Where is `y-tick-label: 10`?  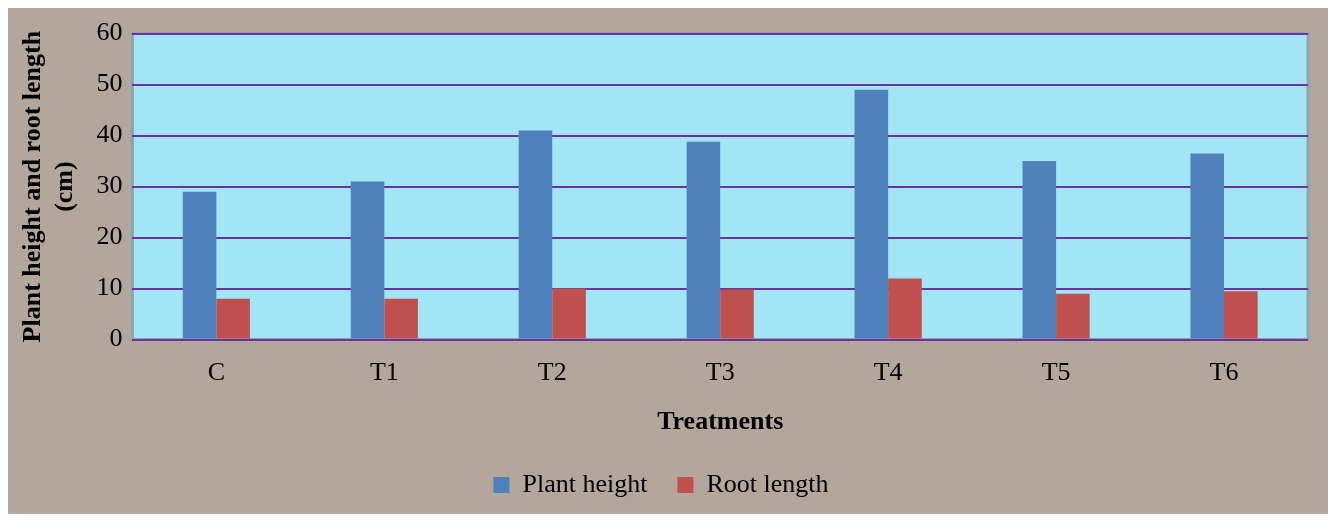 y-tick-label: 10 is located at coordinates (109, 287).